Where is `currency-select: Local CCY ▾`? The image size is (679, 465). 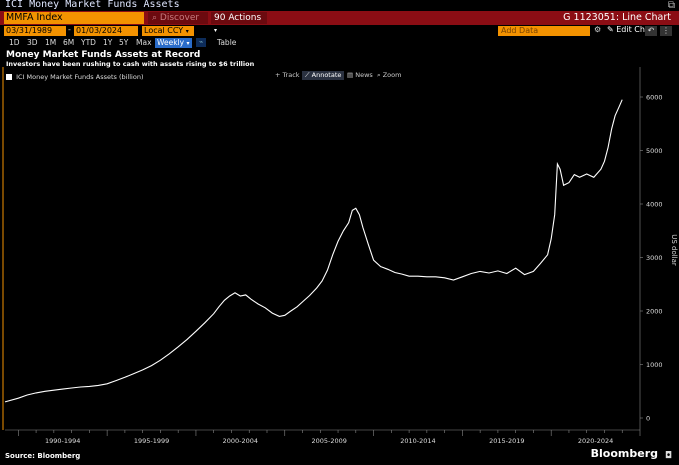 currency-select: Local CCY ▾ is located at coordinates (168, 31).